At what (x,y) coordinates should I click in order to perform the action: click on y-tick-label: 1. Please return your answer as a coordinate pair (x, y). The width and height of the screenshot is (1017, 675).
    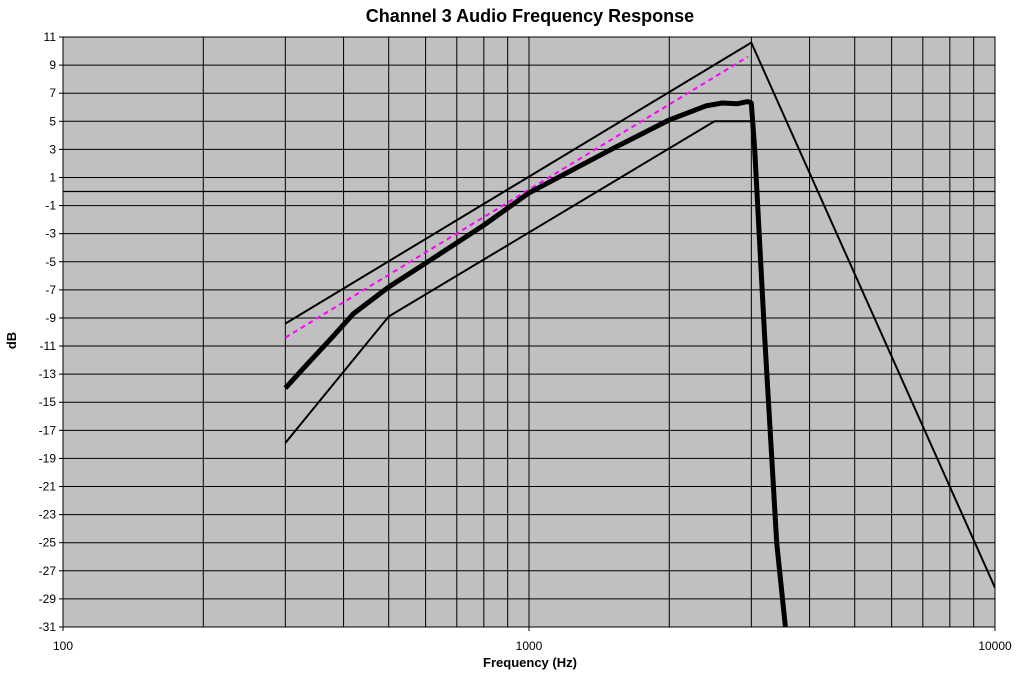
    Looking at the image, I should click on (52, 177).